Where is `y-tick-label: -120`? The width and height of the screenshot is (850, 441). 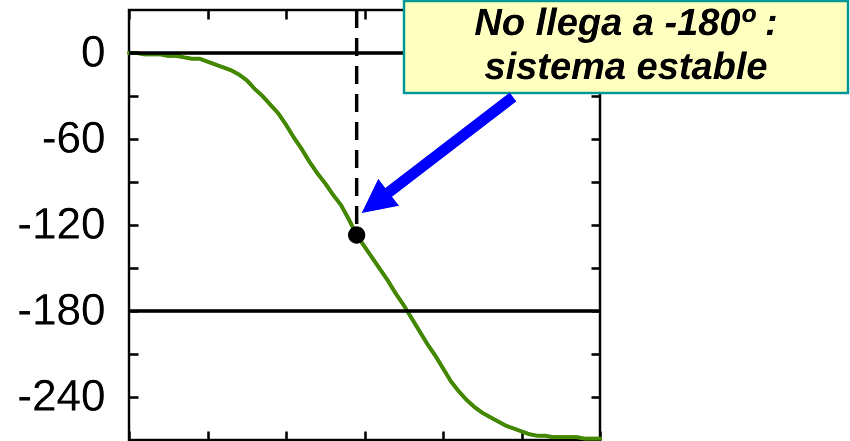 y-tick-label: -120 is located at coordinates (61, 224).